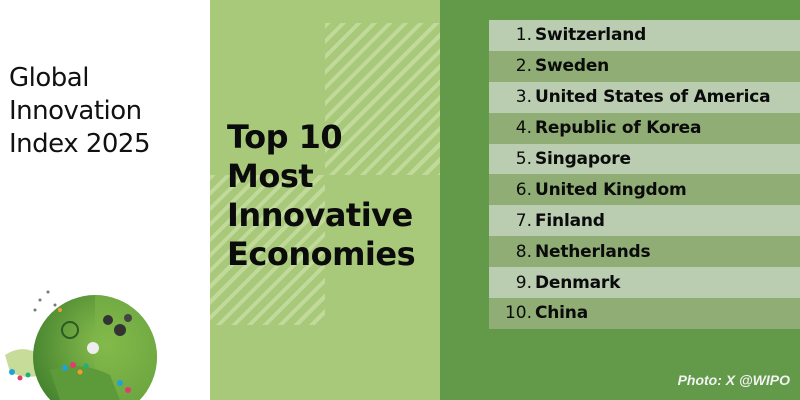 Image resolution: width=800 pixels, height=400 pixels. Describe the element at coordinates (320, 215) in the screenshot. I see `heading-line: Innovative` at that location.